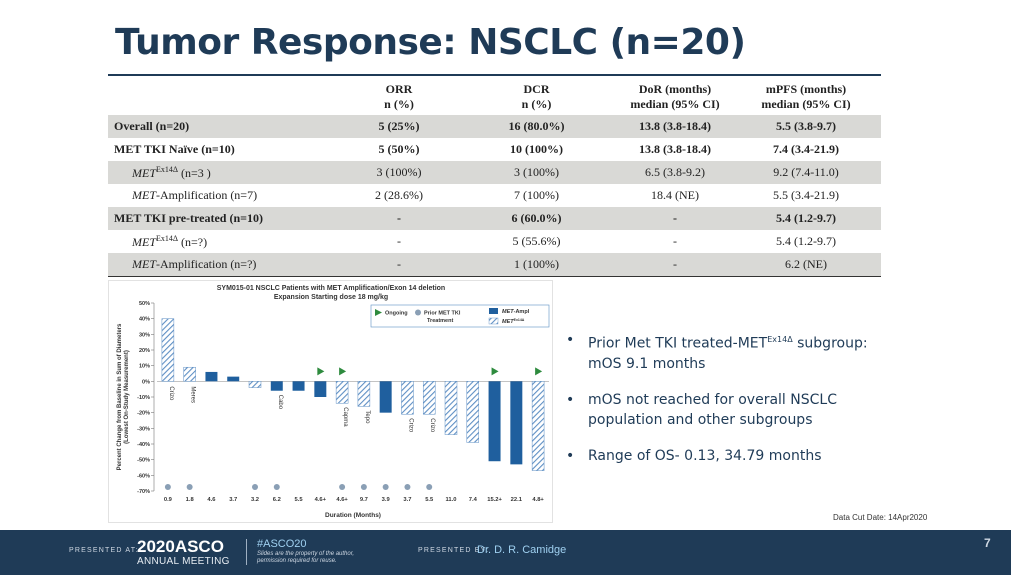 Image resolution: width=1011 pixels, height=575 pixels. Describe the element at coordinates (440, 321) in the screenshot. I see `legend-prior-label-2: Treatment` at that location.